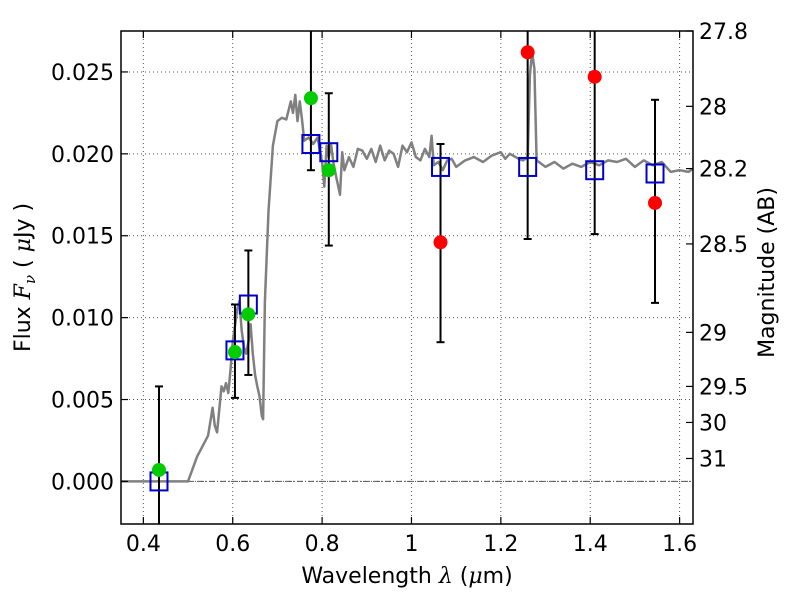  Describe the element at coordinates (723, 32) in the screenshot. I see `y2-tick-label: 27.8` at that location.